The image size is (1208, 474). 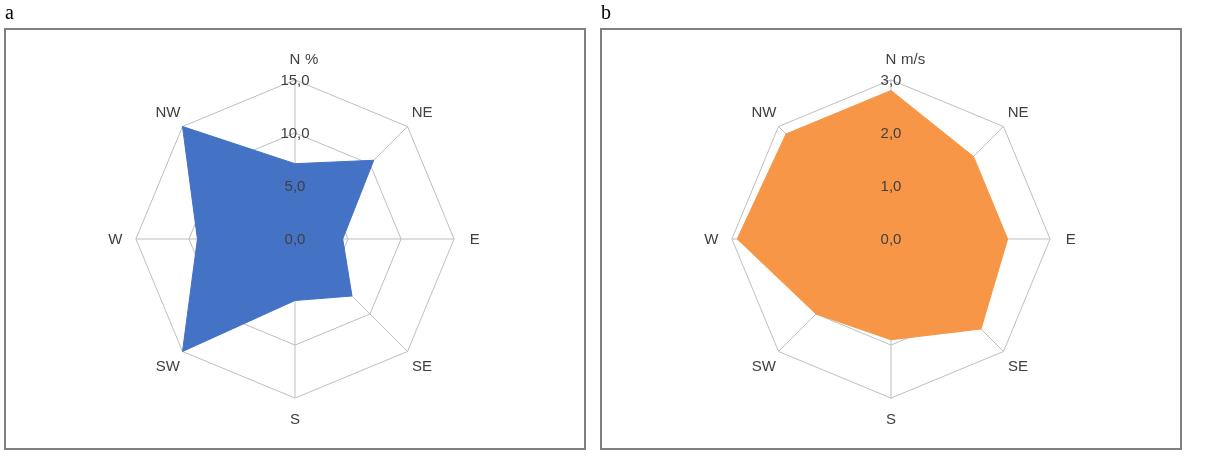 I want to click on chart-title: a, so click(x=9, y=12).